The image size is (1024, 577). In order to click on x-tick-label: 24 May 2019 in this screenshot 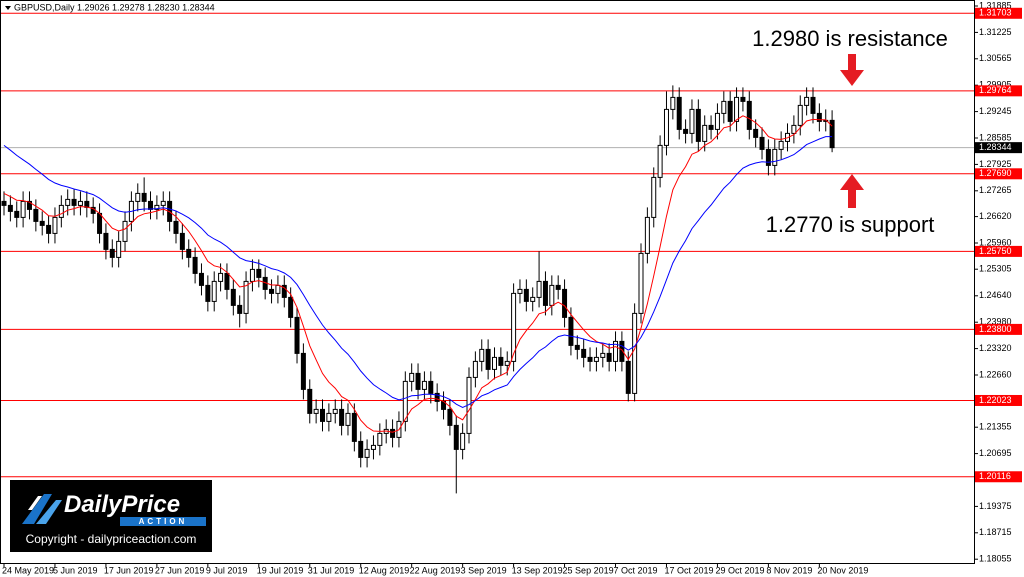, I will do `click(28, 570)`.